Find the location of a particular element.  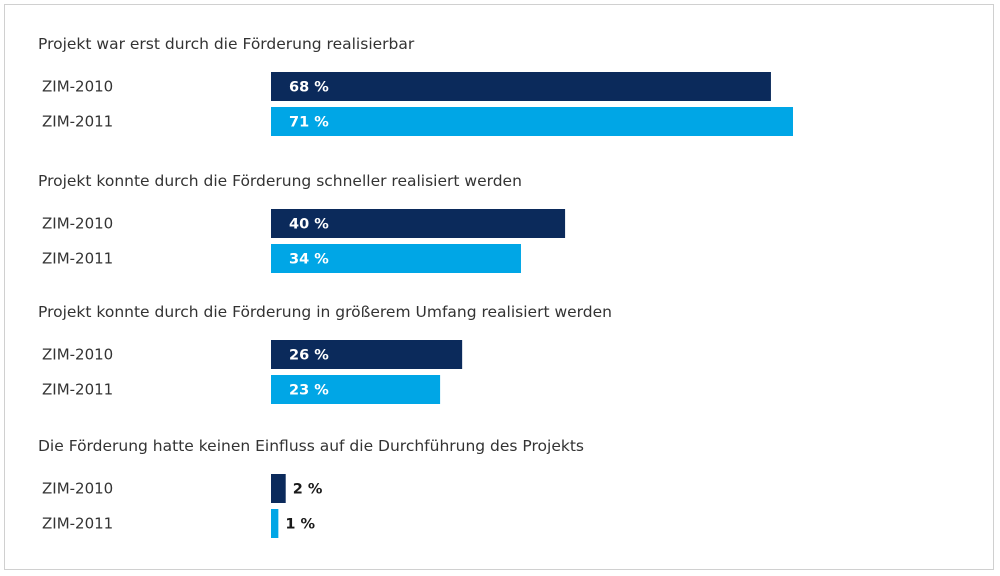

value-label: 1 % is located at coordinates (300, 525).